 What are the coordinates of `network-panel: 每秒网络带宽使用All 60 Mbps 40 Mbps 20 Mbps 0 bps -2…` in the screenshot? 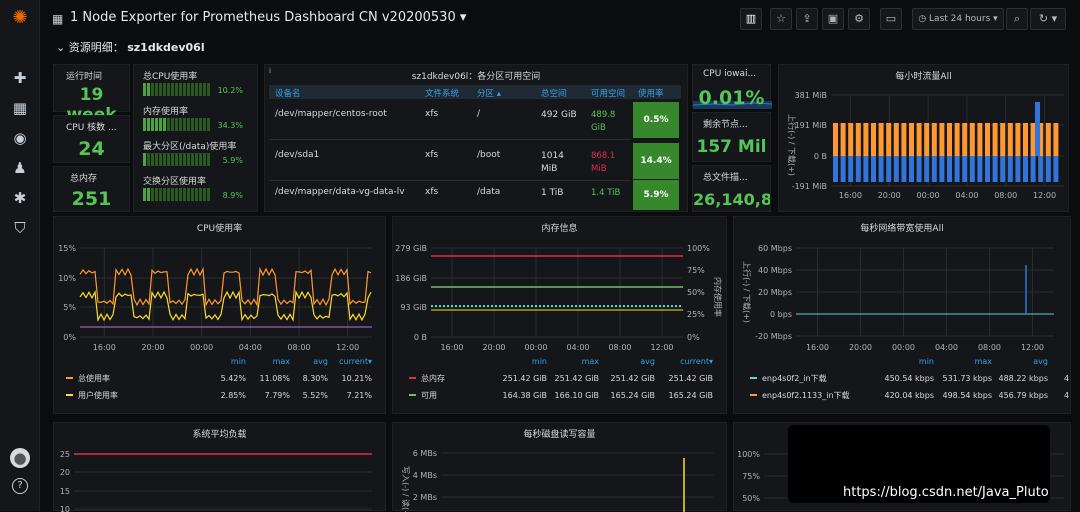 It's located at (902, 315).